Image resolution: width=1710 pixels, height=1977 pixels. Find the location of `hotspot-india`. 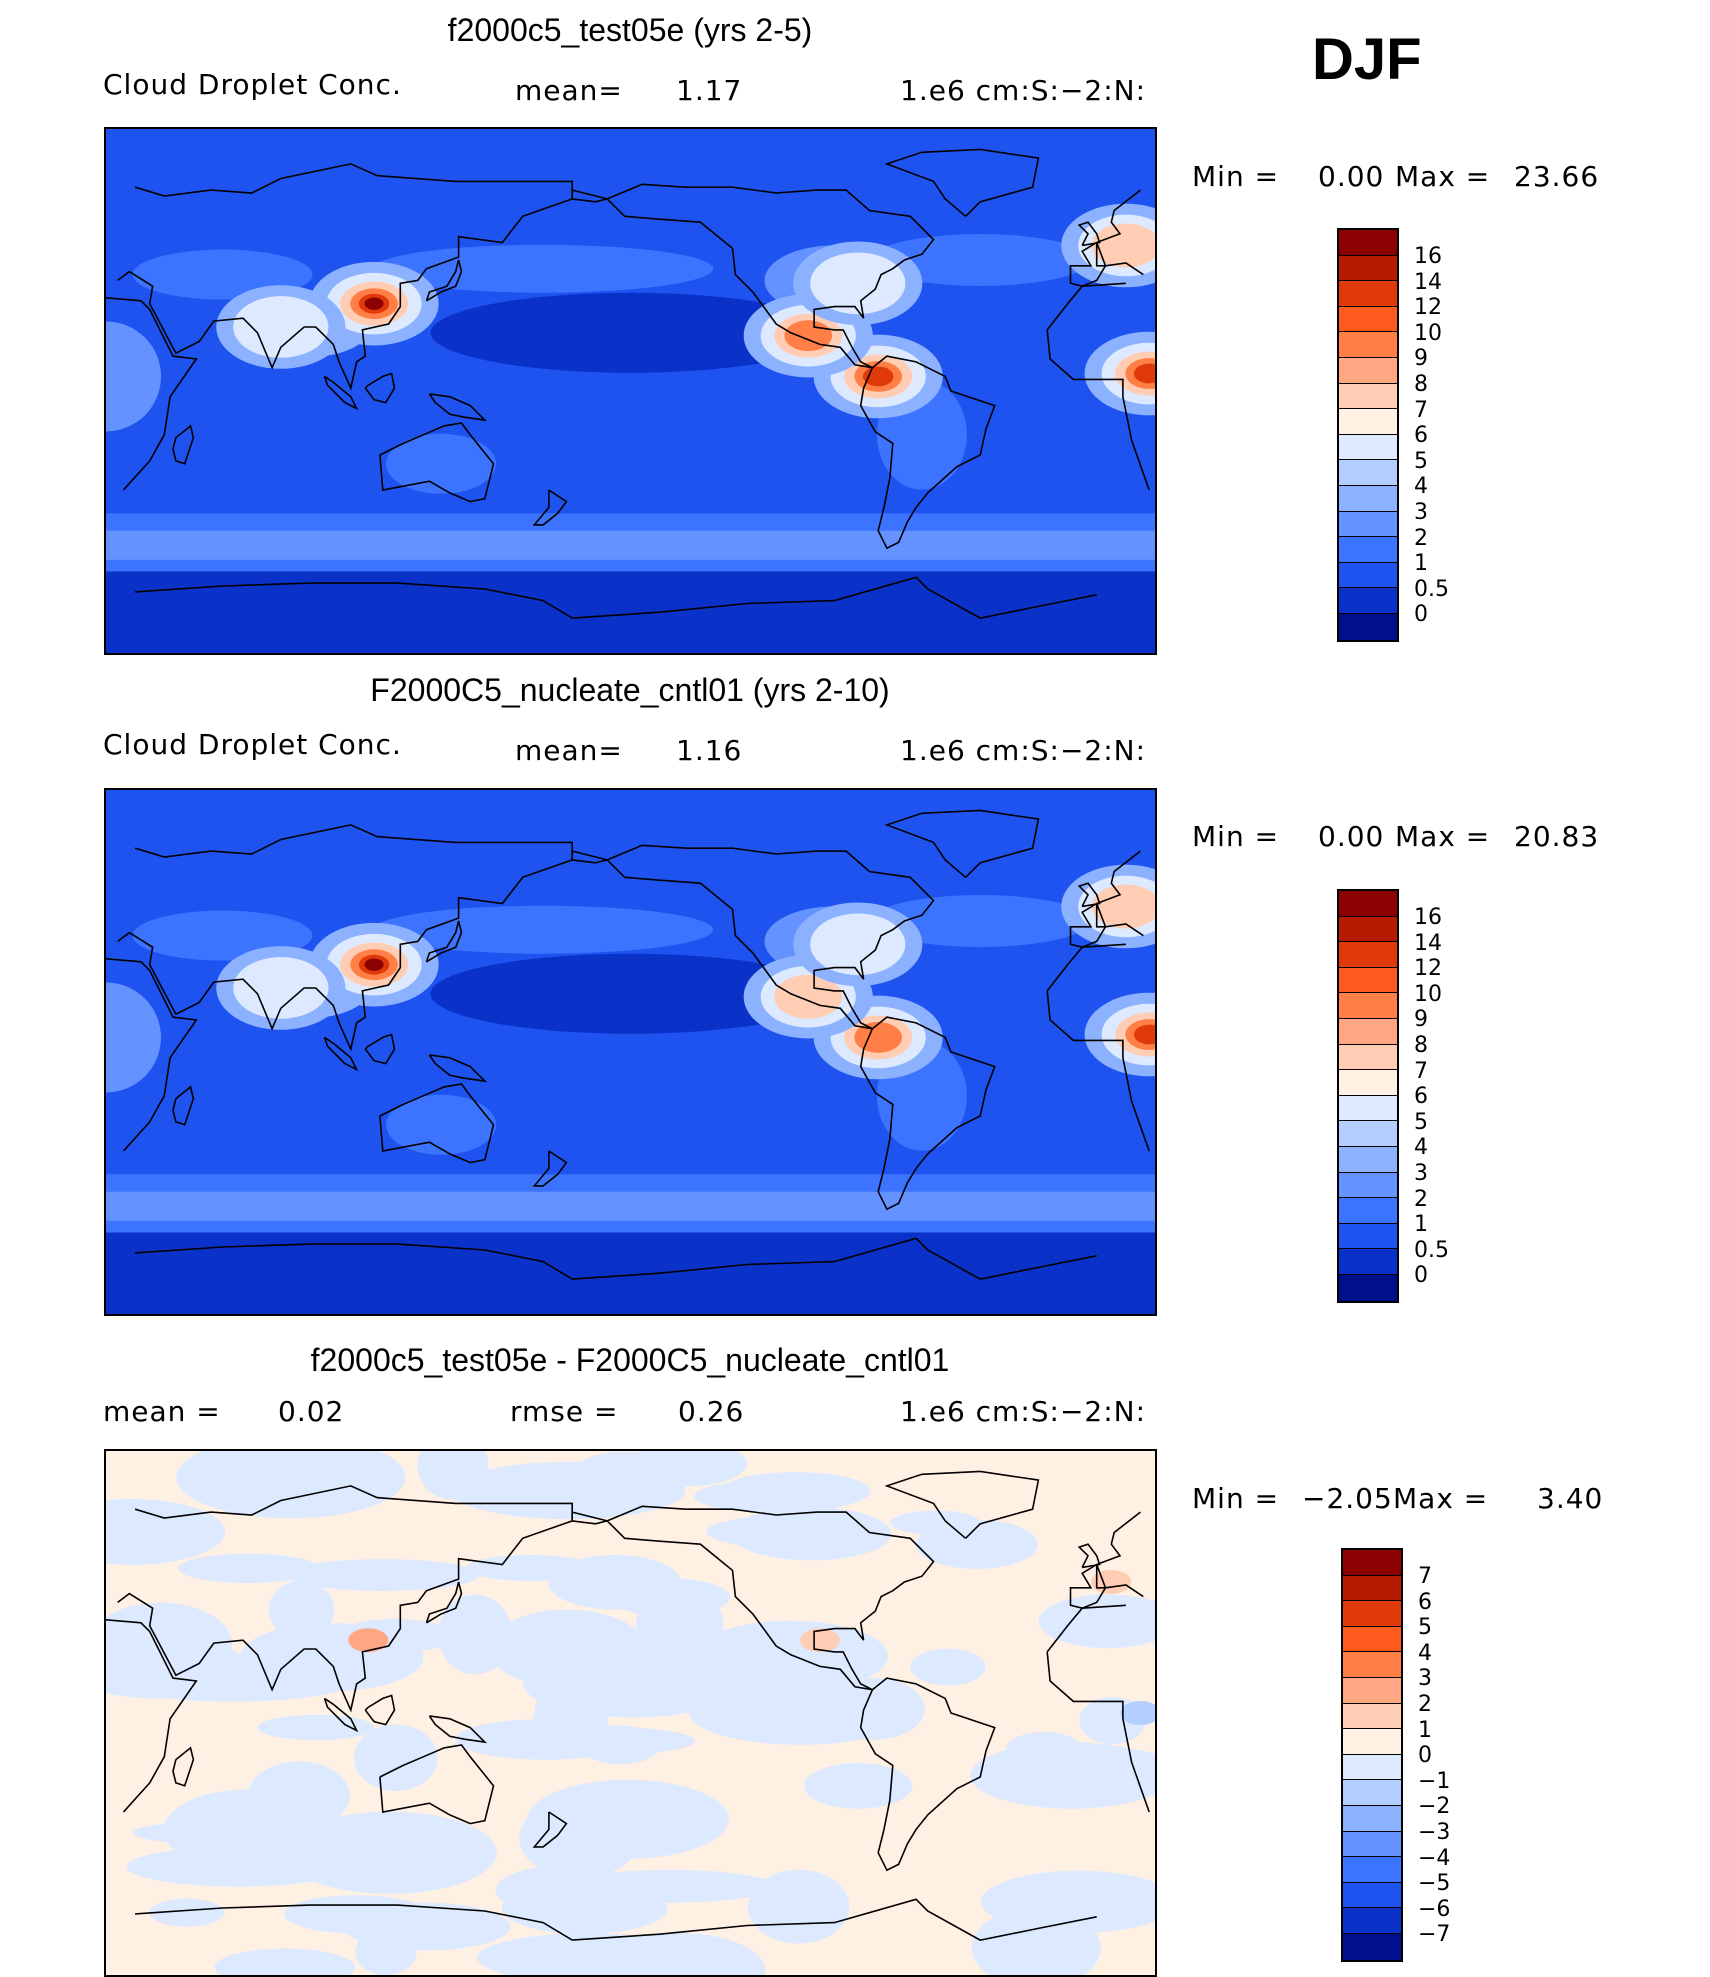

hotspot-india is located at coordinates (281, 327).